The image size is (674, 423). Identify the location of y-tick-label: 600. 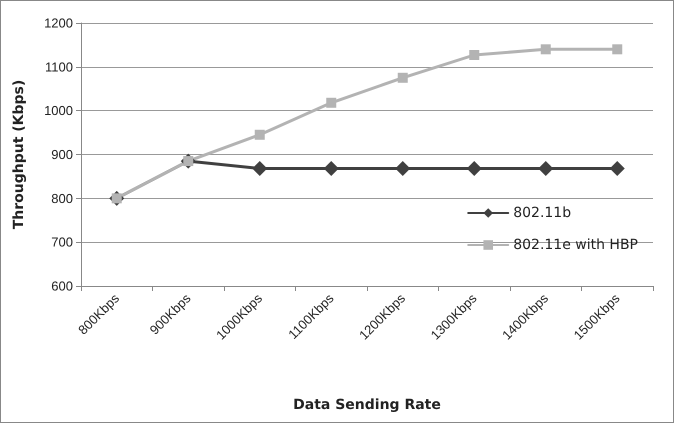
(62, 286).